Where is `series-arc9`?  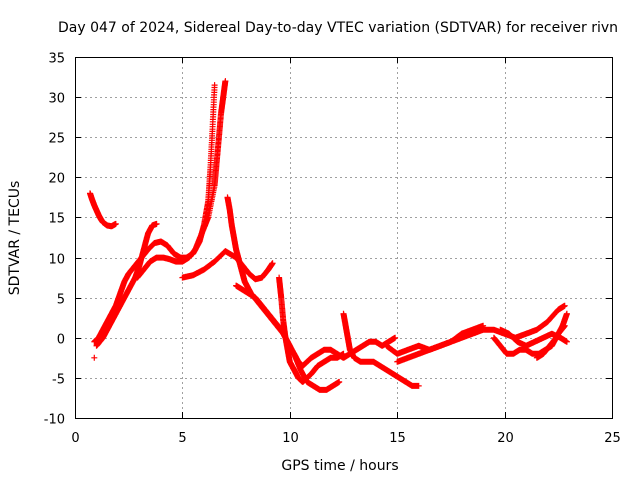 series-arc9 is located at coordinates (342, 351).